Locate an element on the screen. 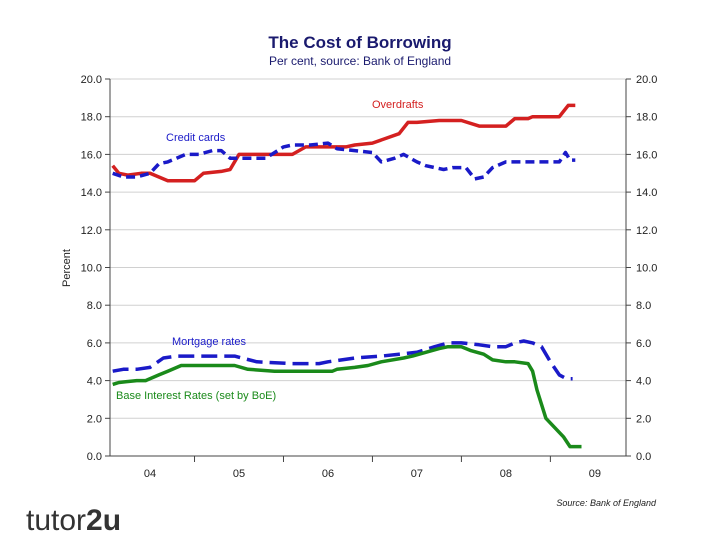 The width and height of the screenshot is (720, 540). y-tick-label-left-3: 6.0 is located at coordinates (94, 344).